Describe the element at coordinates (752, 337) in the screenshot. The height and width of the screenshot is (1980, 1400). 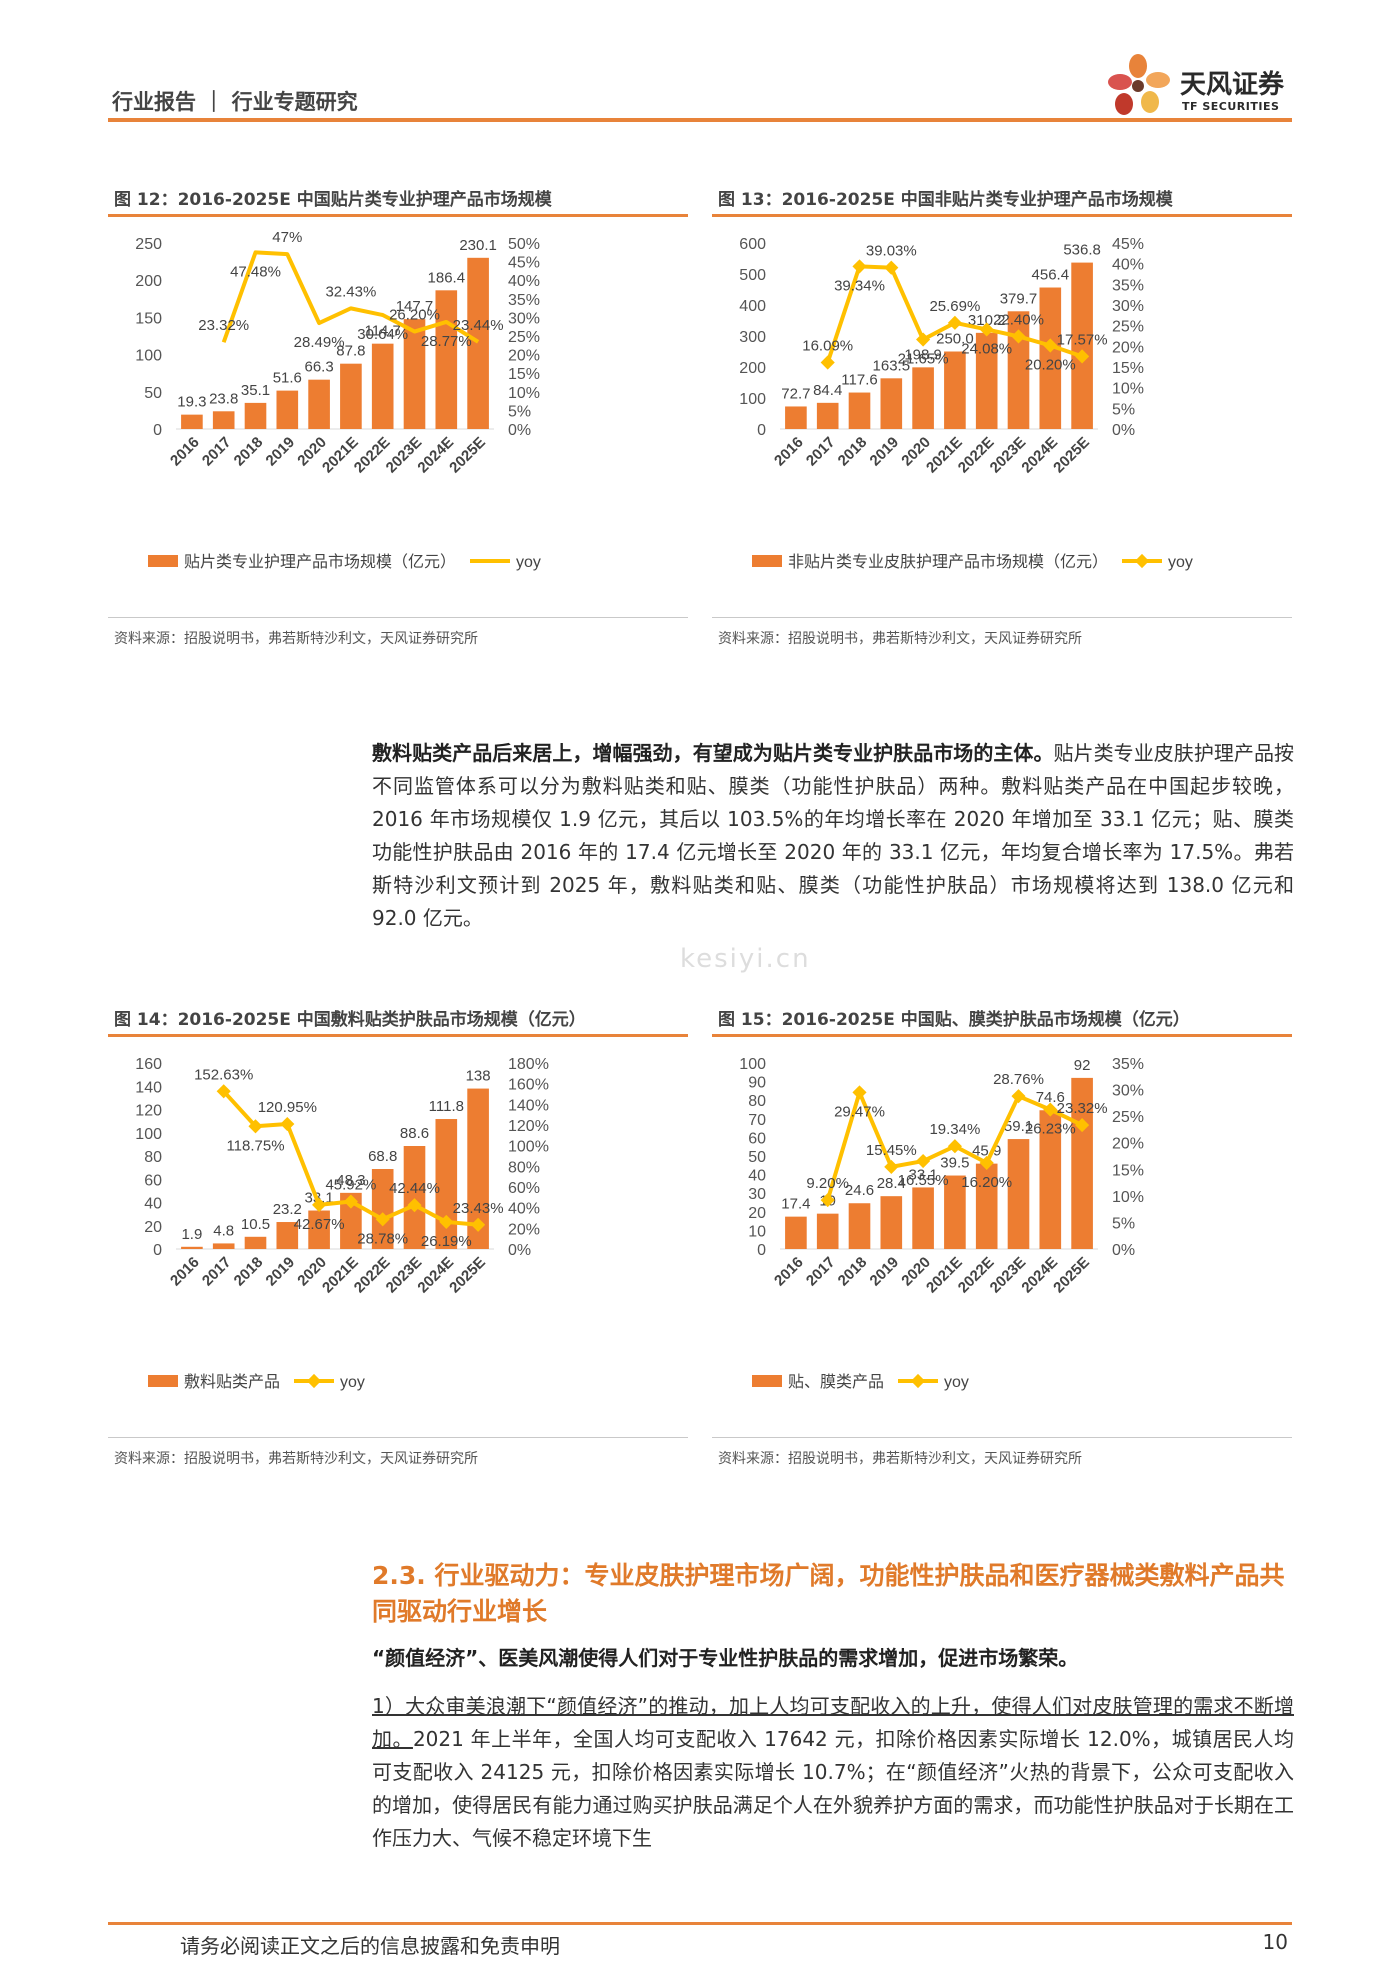
I see `y-left-tick-label: 300` at that location.